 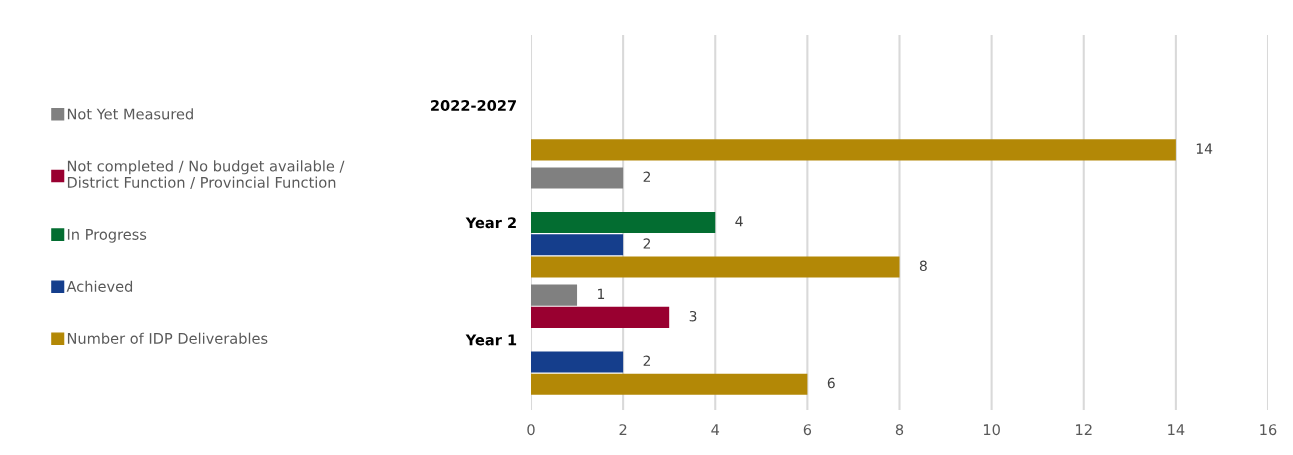 I want to click on data-label: 8, so click(x=923, y=266).